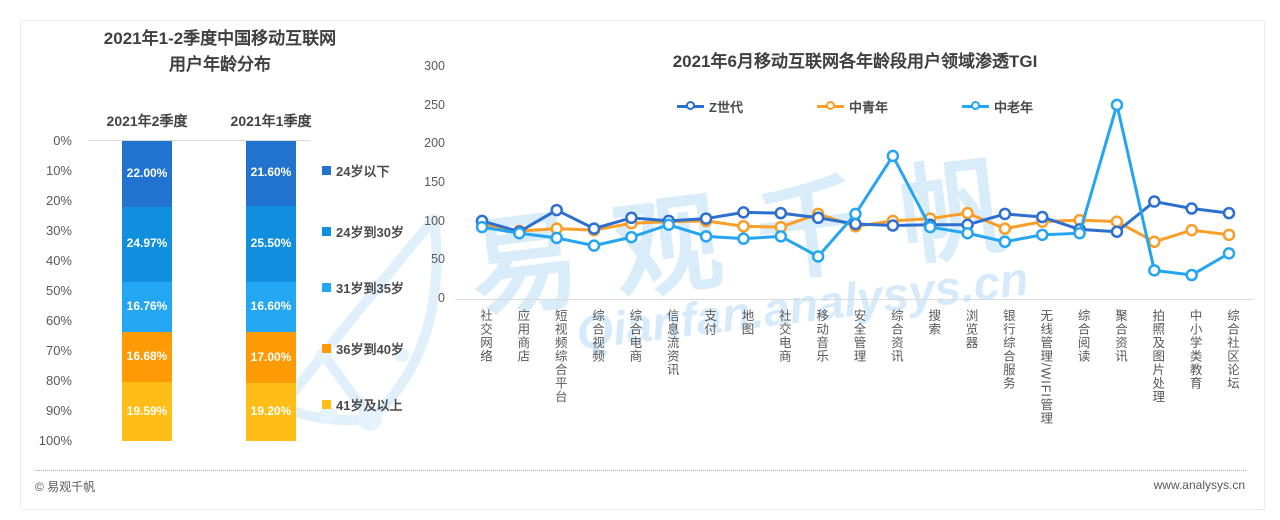 This screenshot has width=1280, height=520. I want to click on category-label: 综合阅读, so click(1082, 336).